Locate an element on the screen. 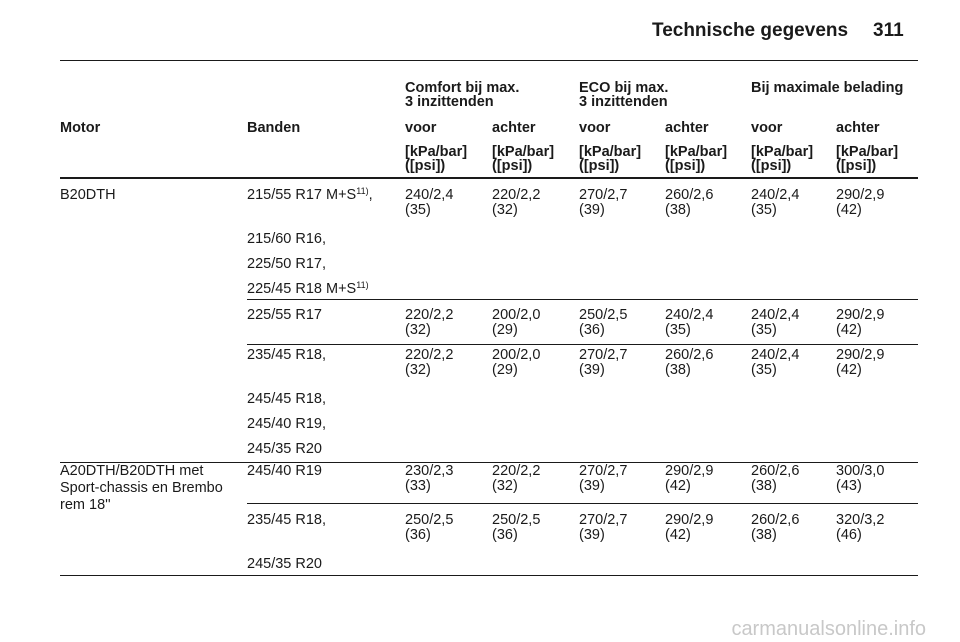 The width and height of the screenshot is (960, 642). motor: A20DTH/B20DTH met is located at coordinates (132, 471).